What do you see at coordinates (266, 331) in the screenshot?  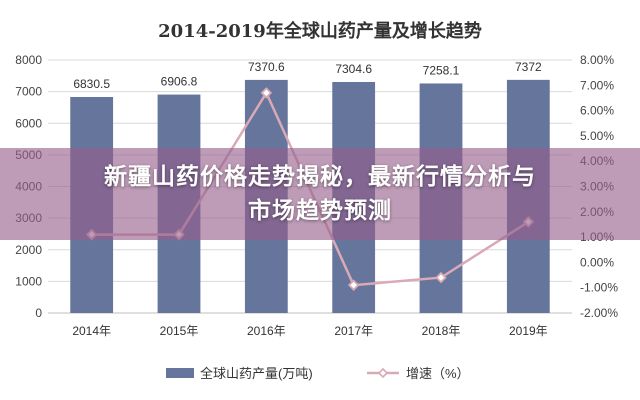 I see `x-tick-label: 2016年` at bounding box center [266, 331].